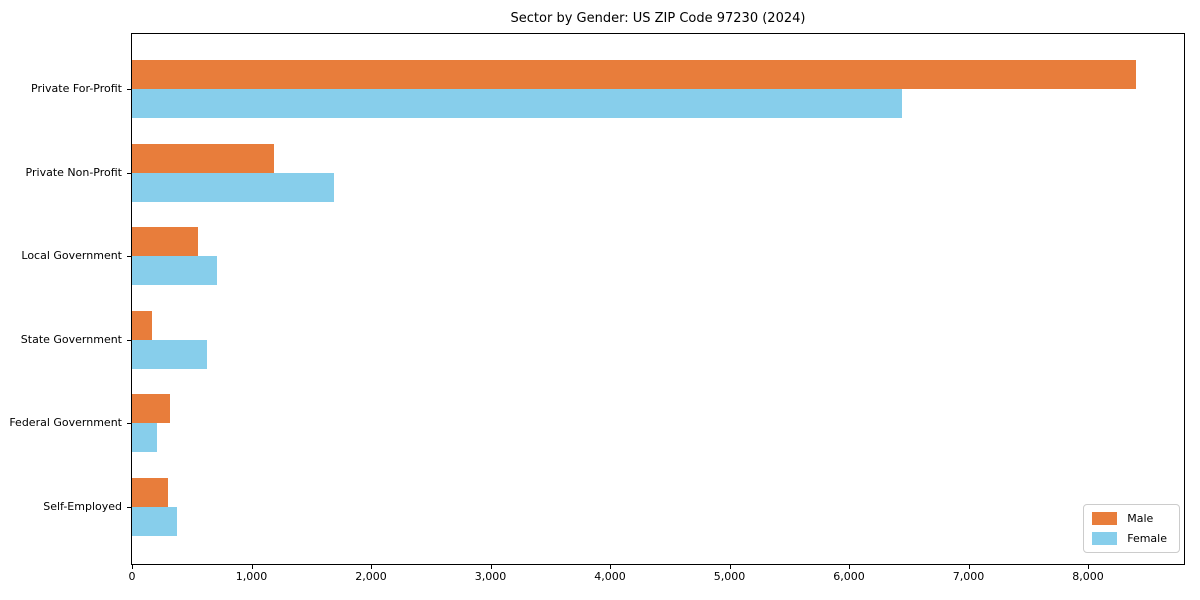  What do you see at coordinates (76, 88) in the screenshot?
I see `y-axis-label-private-for-profit: Private For-Profit` at bounding box center [76, 88].